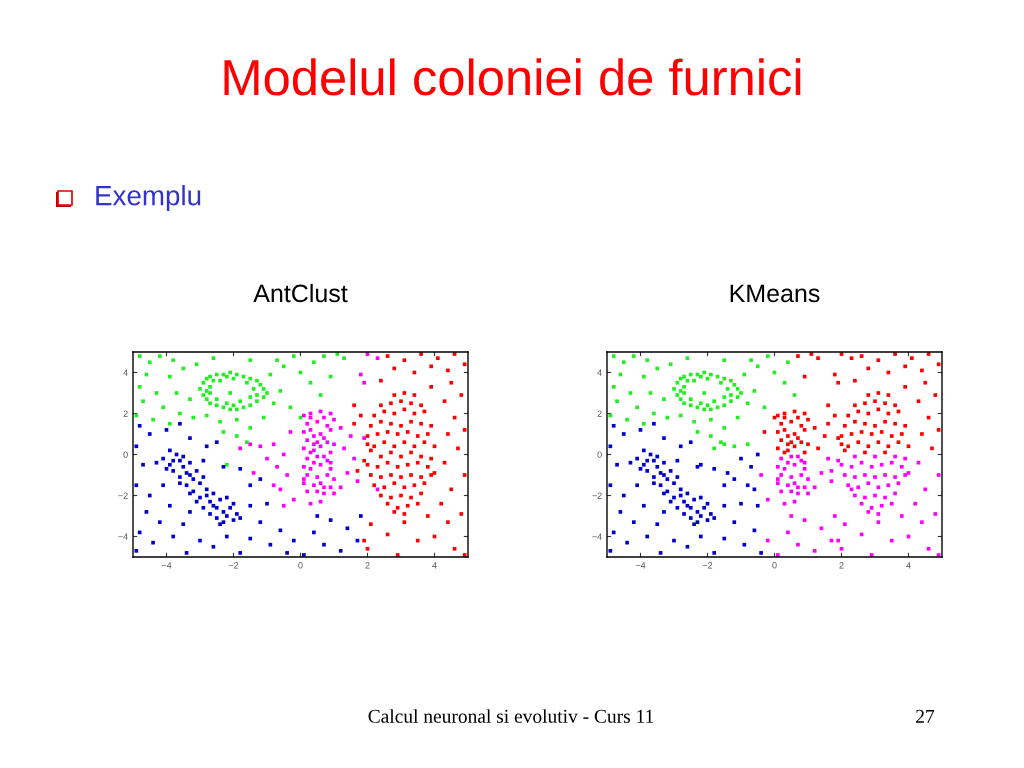 Image resolution: width=1024 pixels, height=768 pixels. Describe the element at coordinates (511, 716) in the screenshot. I see `text: Calcul neuronal si evolutiv - Curs 11` at that location.